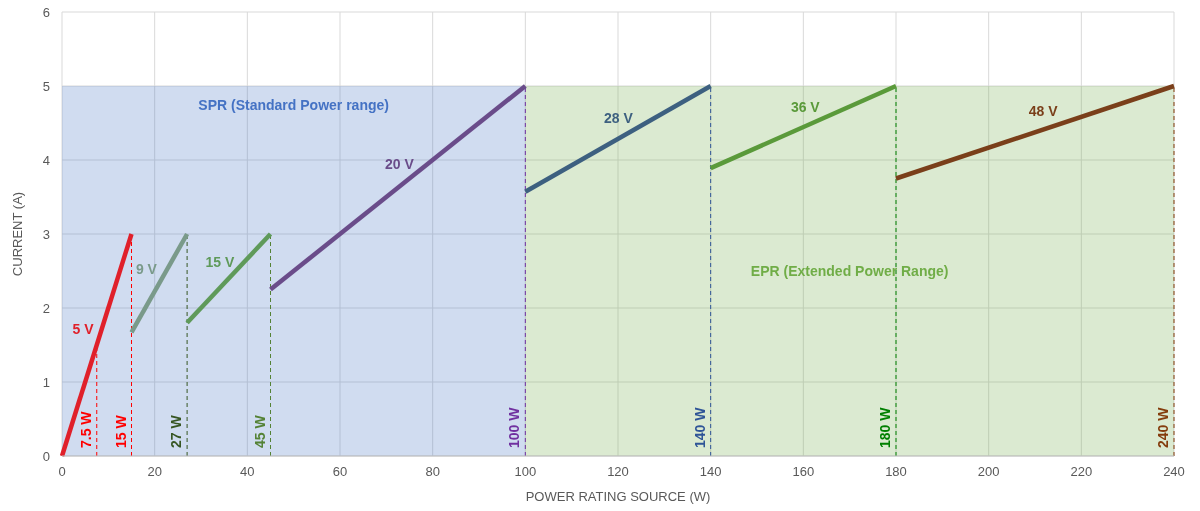 Image resolution: width=1200 pixels, height=511 pixels. Describe the element at coordinates (220, 261) in the screenshot. I see `series-label: 15 V` at that location.